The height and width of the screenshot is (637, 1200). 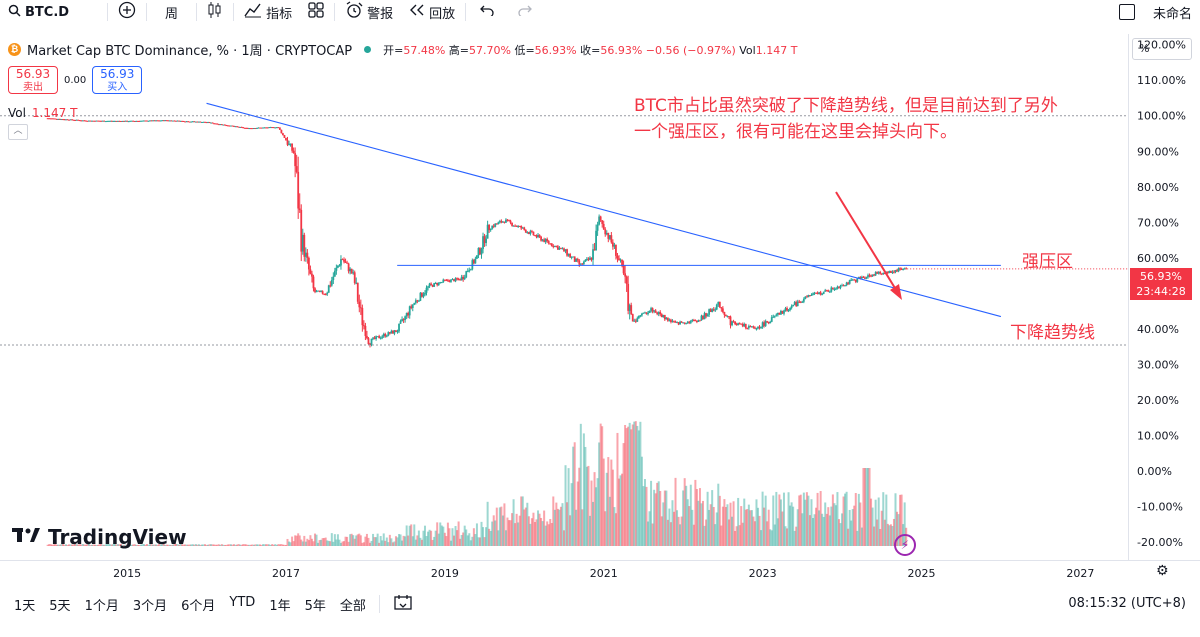 What do you see at coordinates (432, 12) in the screenshot?
I see `replay-button: 回放` at bounding box center [432, 12].